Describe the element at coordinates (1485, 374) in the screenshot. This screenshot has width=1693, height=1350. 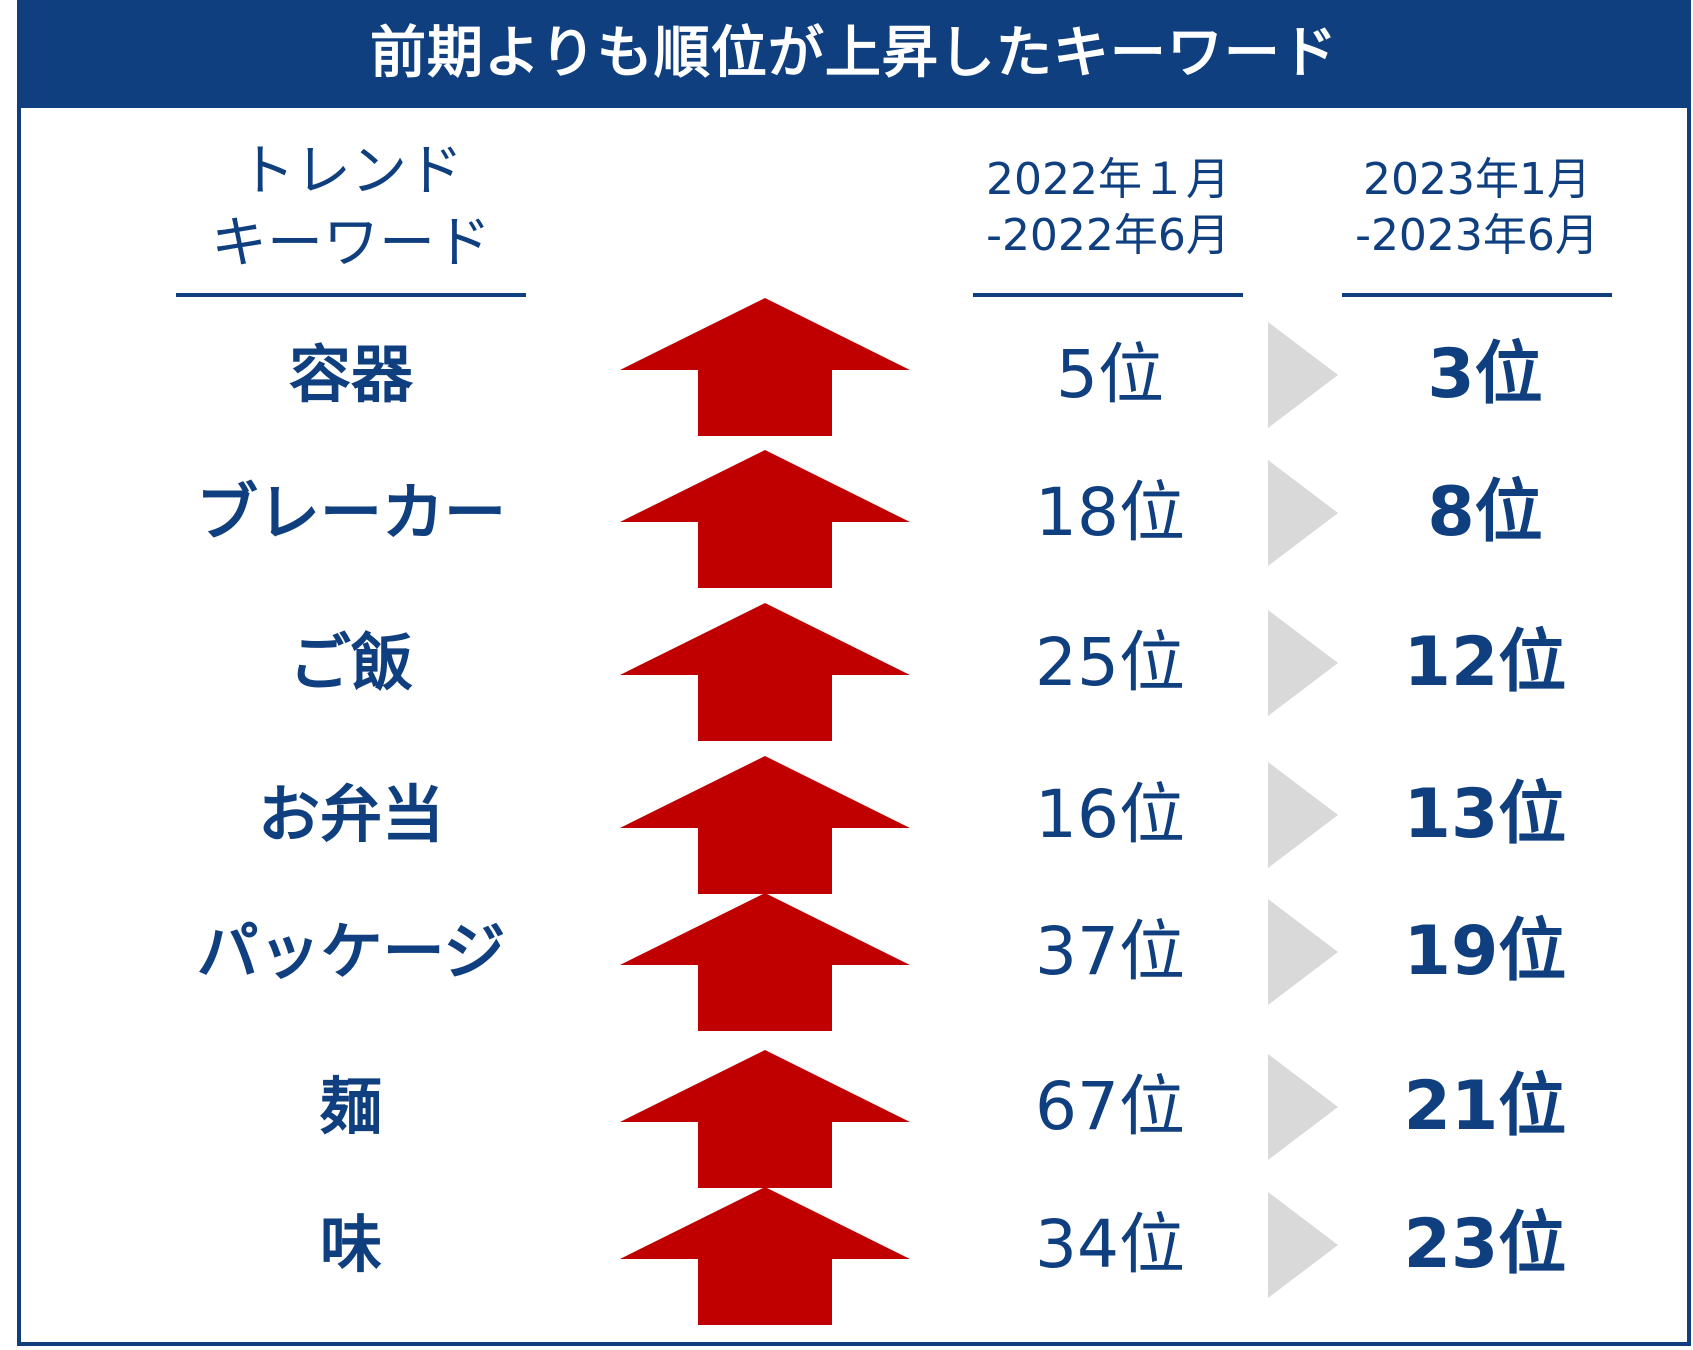
I see `rank-cur-value: 3位` at that location.